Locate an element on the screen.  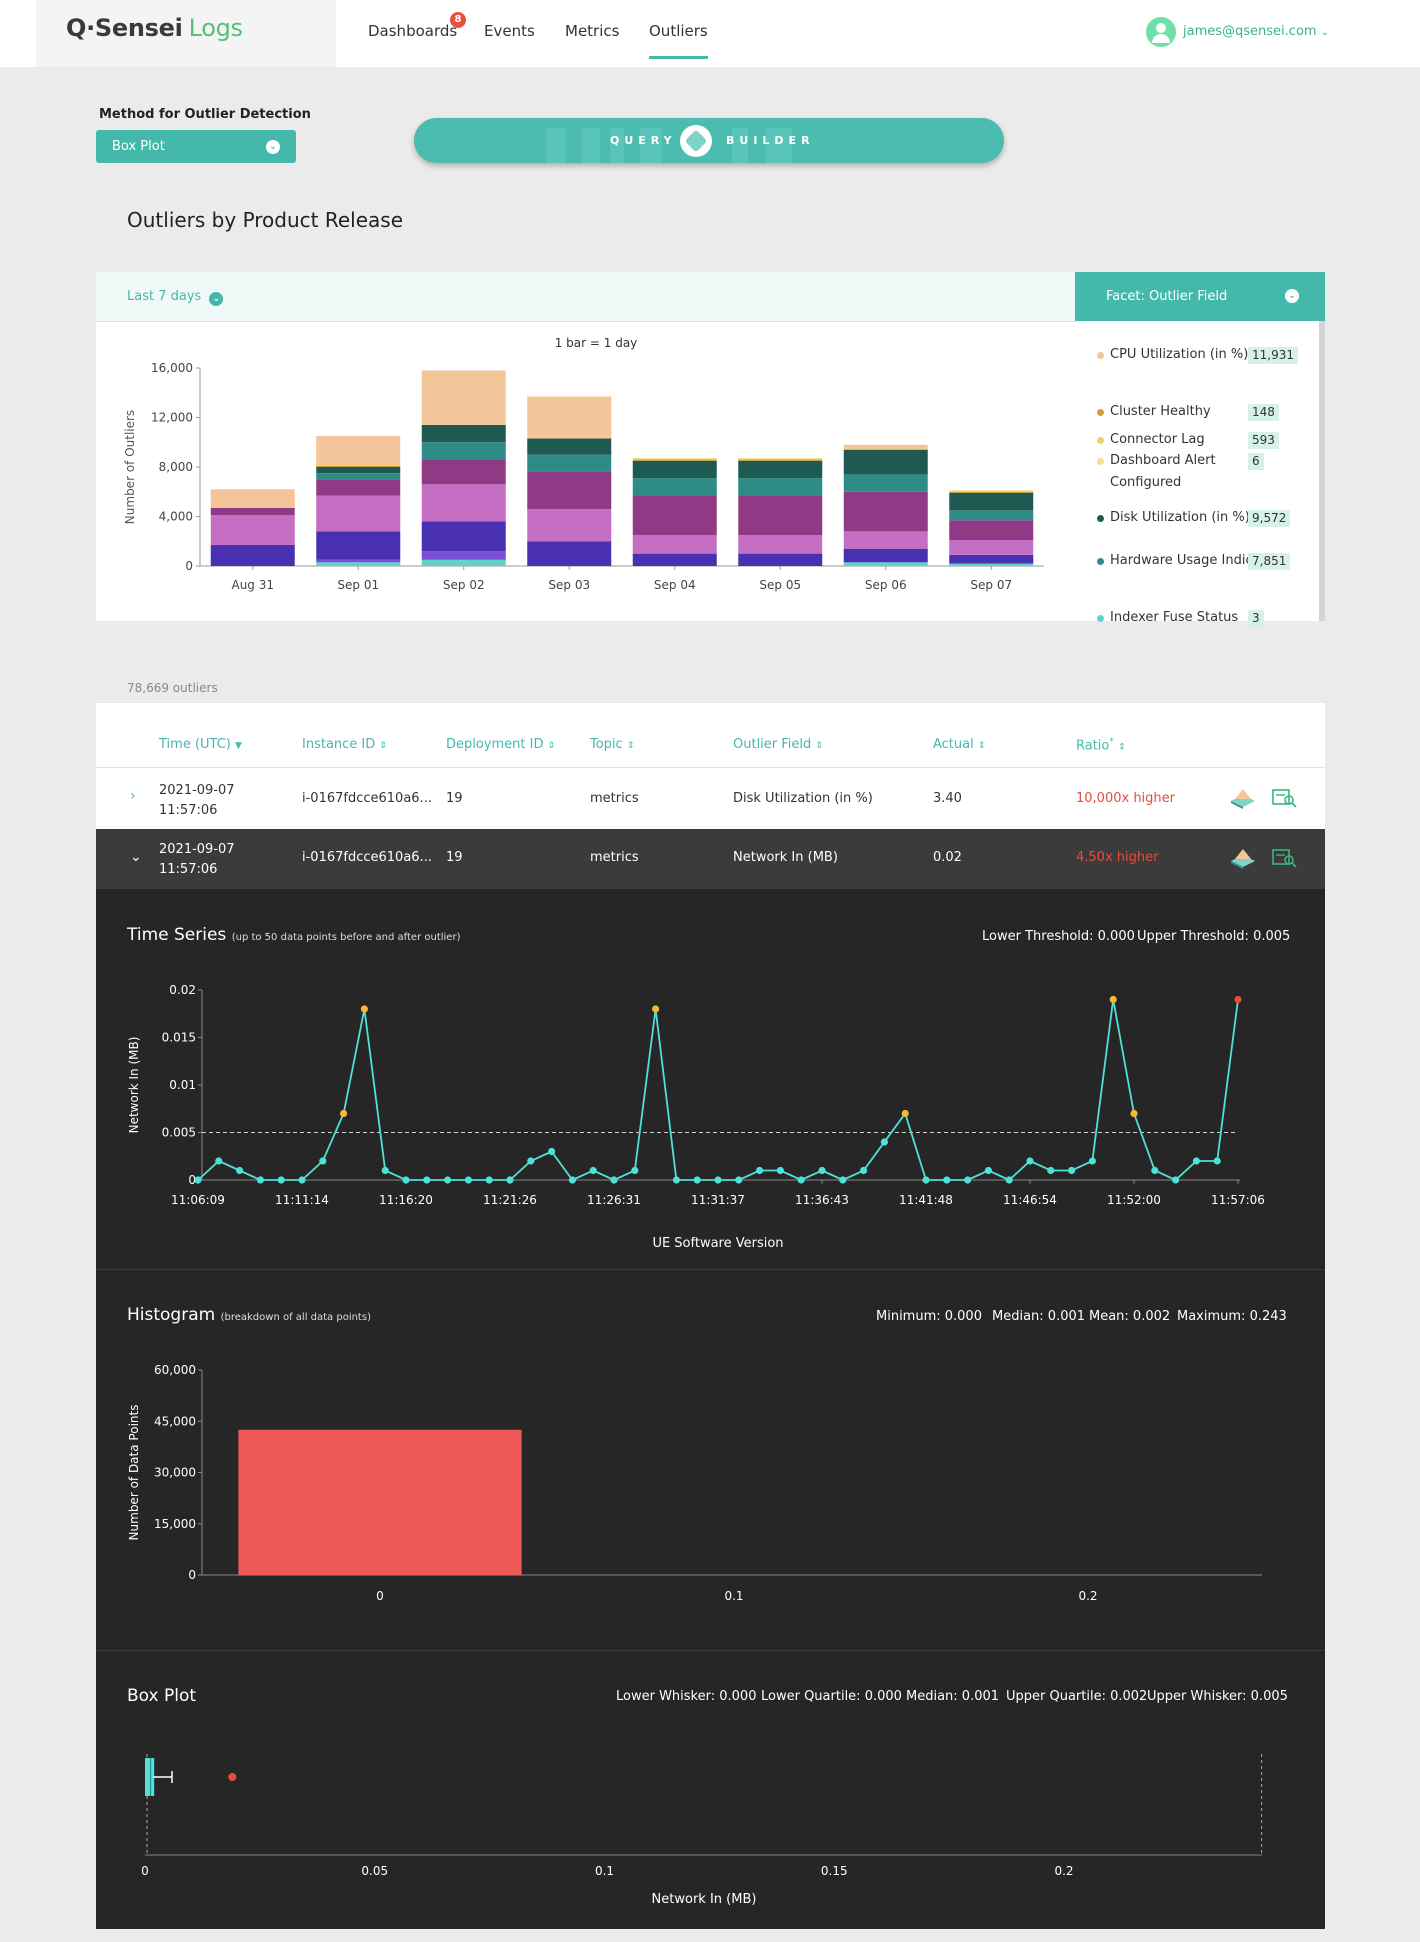
legend-count: 3 is located at coordinates (1256, 618).